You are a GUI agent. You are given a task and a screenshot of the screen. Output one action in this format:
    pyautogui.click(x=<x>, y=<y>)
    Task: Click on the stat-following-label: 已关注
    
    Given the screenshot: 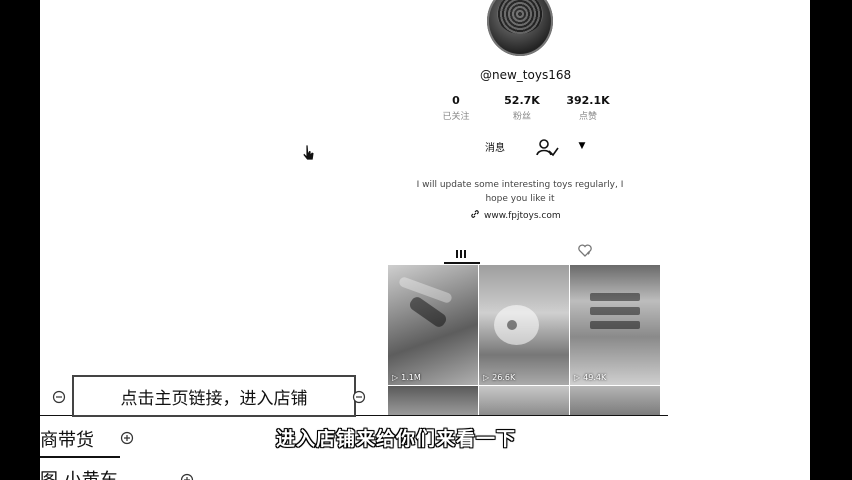 What is the action you would take?
    pyautogui.click(x=456, y=117)
    